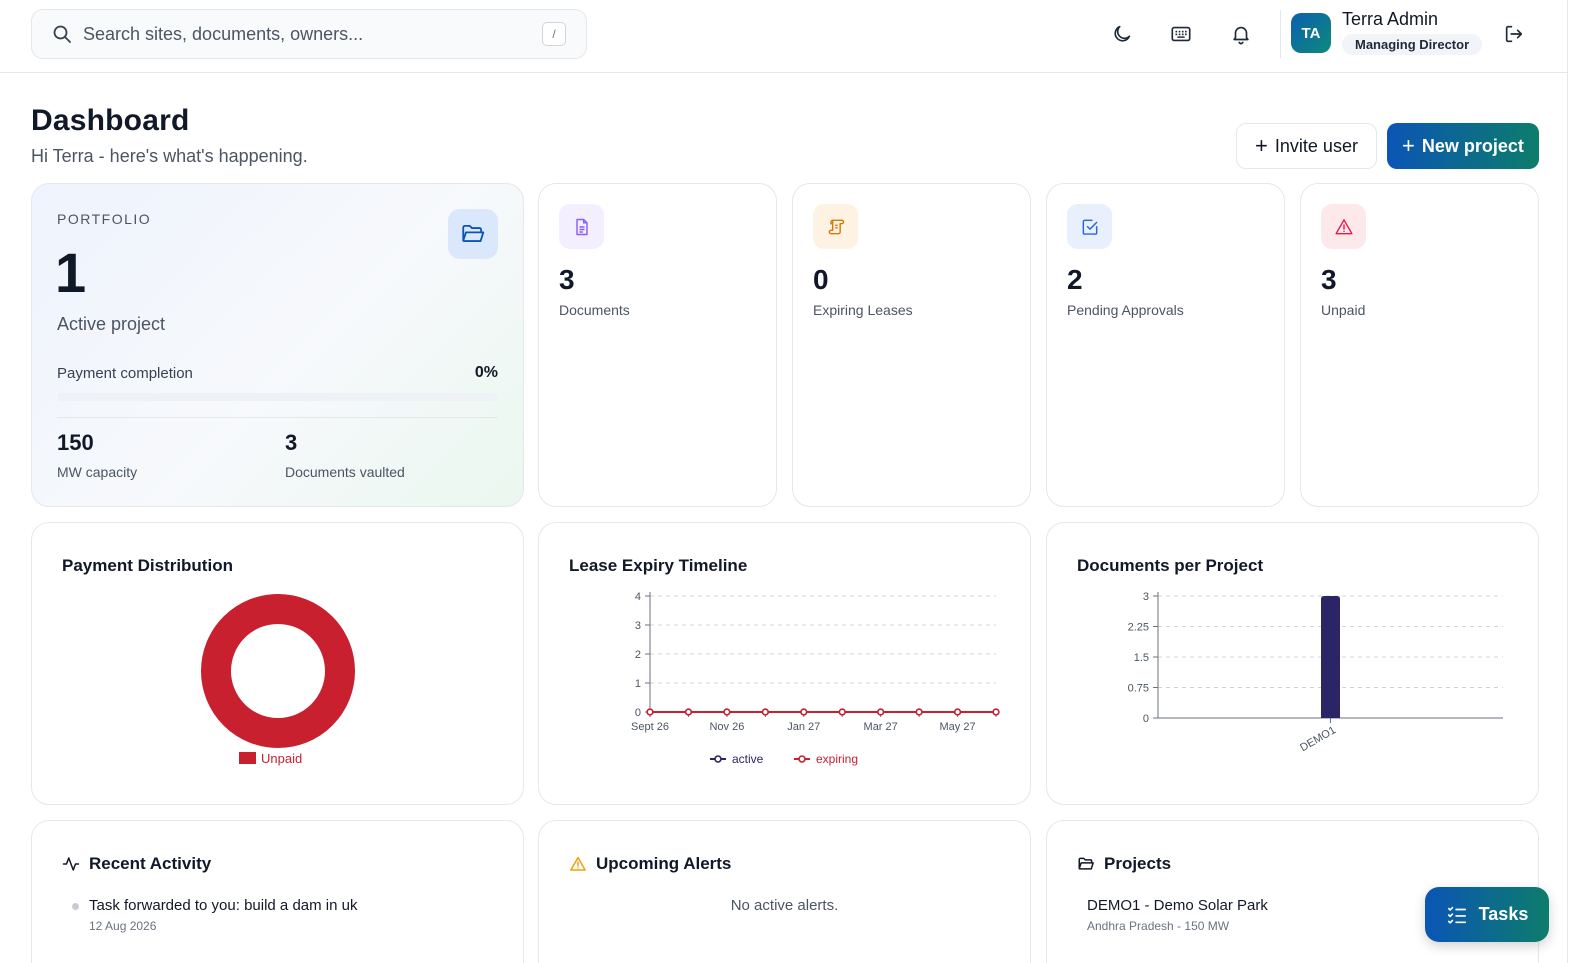  Describe the element at coordinates (1089, 226) in the screenshot. I see `check-square-icon` at that location.